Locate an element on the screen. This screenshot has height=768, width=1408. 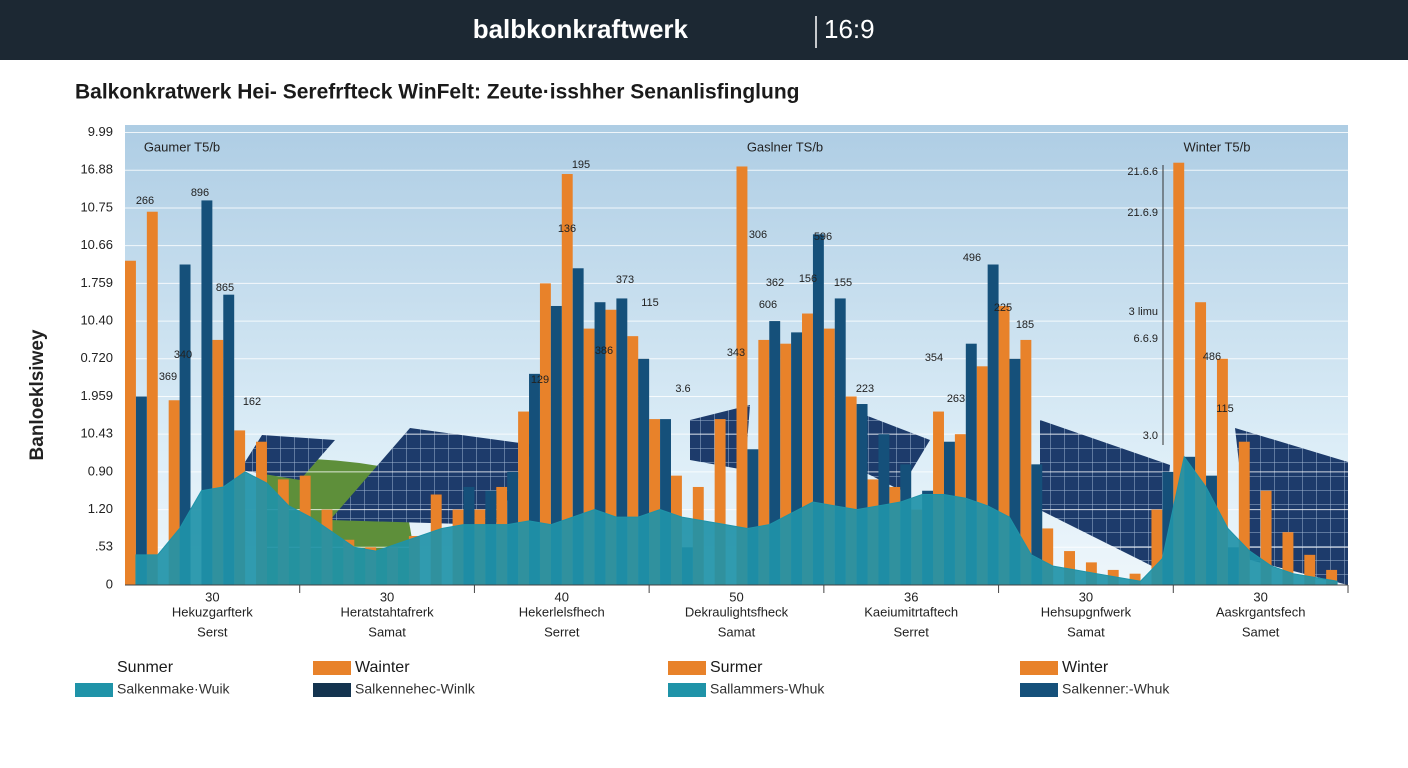
annotation: 373 is located at coordinates (625, 280).